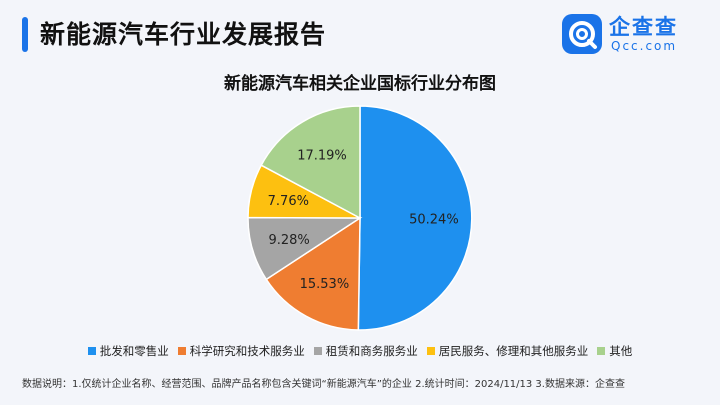 This screenshot has height=405, width=720. What do you see at coordinates (25, 34) in the screenshot?
I see `header-accent-bar` at bounding box center [25, 34].